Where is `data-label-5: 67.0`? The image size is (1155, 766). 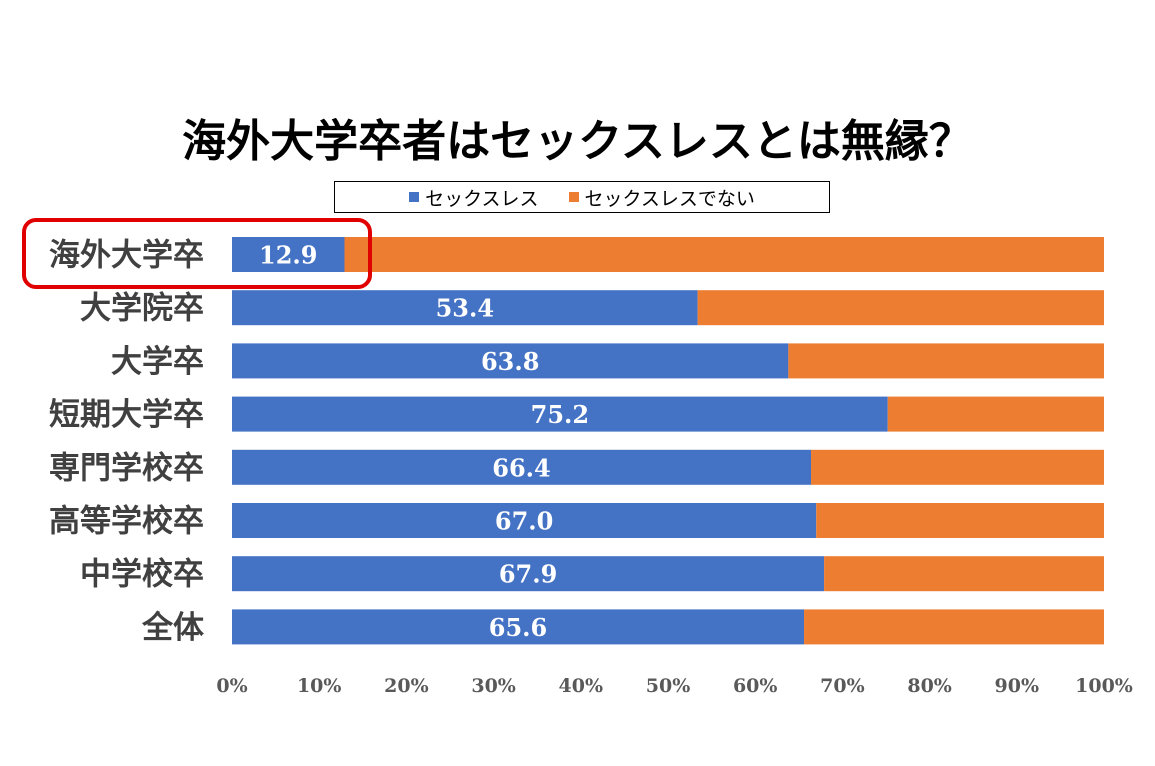 data-label-5: 67.0 is located at coordinates (524, 521).